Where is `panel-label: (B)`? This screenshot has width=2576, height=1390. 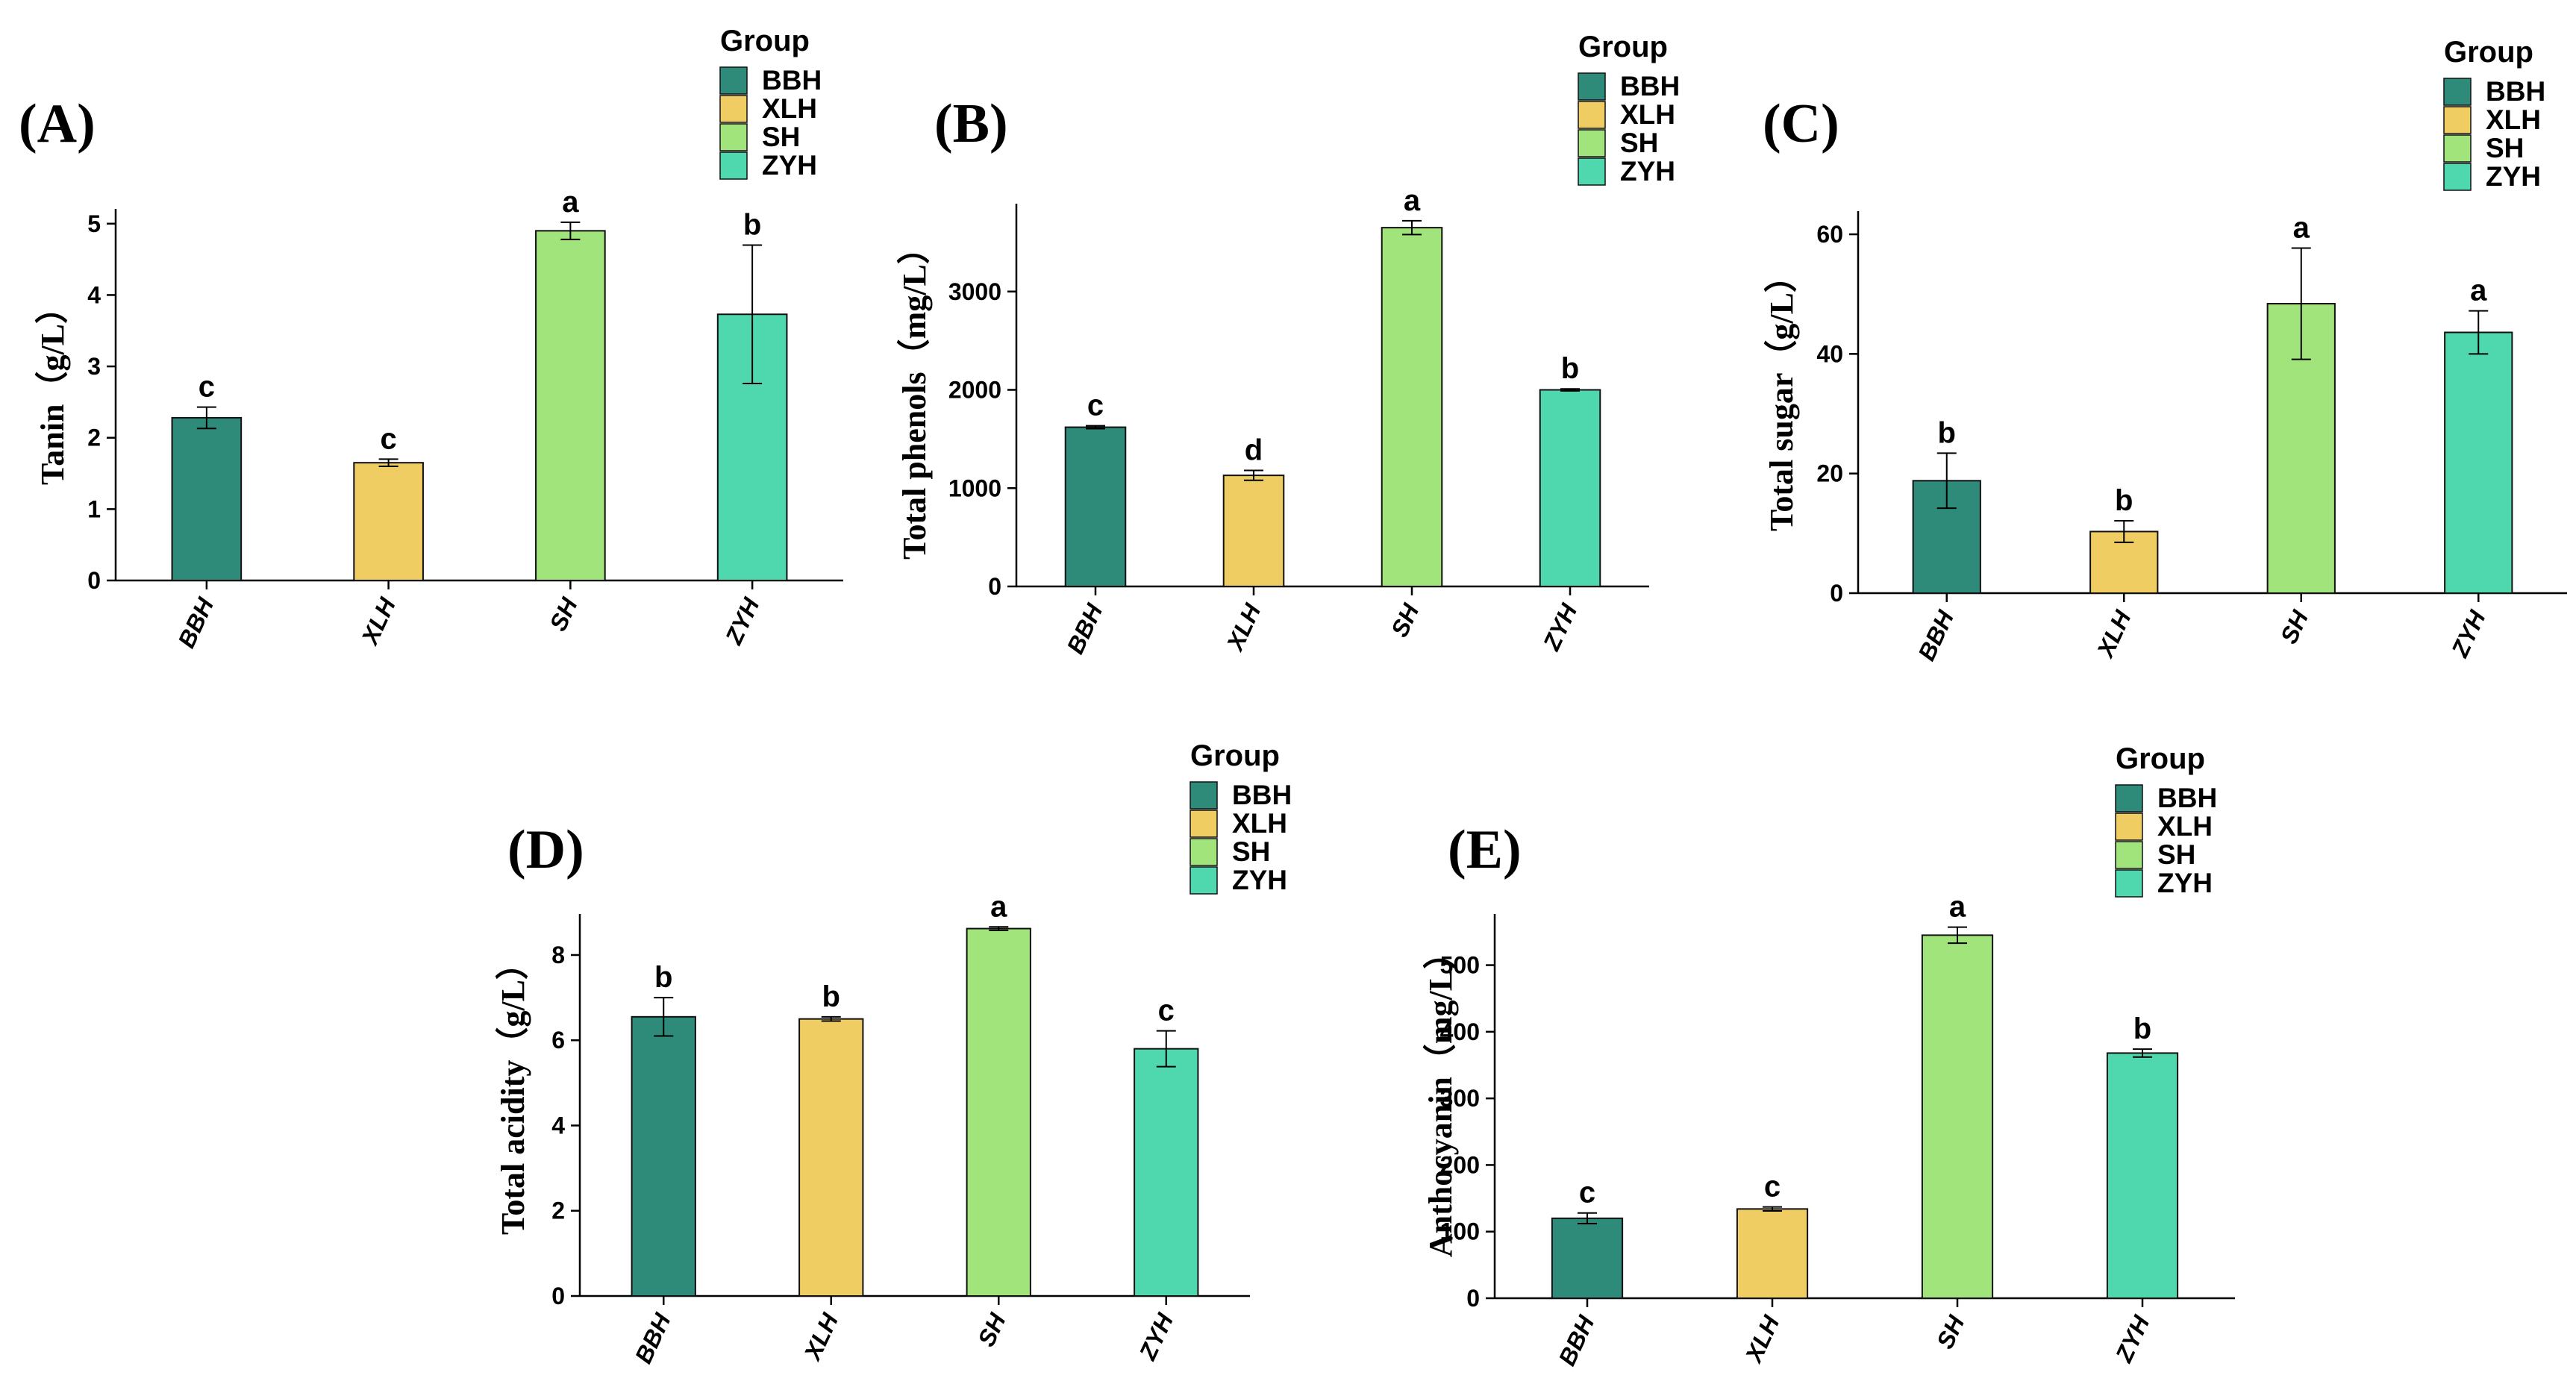 panel-label: (B) is located at coordinates (971, 123).